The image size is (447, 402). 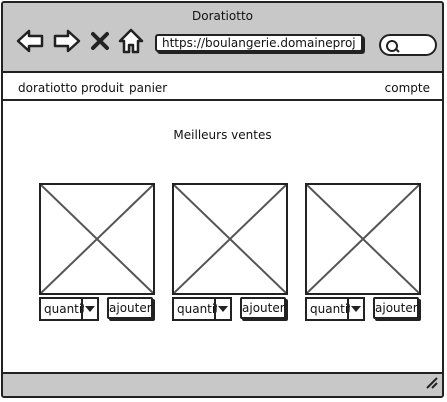 I want to click on status-bar, so click(x=222, y=384).